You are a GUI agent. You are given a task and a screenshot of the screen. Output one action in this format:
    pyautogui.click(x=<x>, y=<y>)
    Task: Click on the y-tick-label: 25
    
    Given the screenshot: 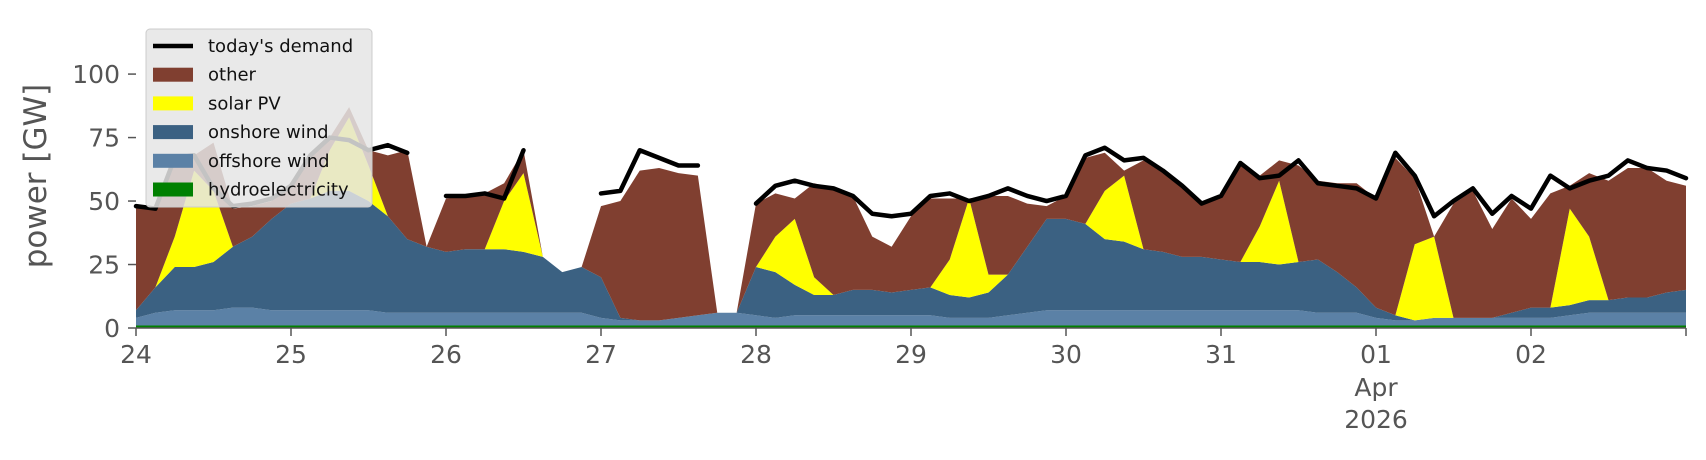 What is the action you would take?
    pyautogui.click(x=104, y=265)
    